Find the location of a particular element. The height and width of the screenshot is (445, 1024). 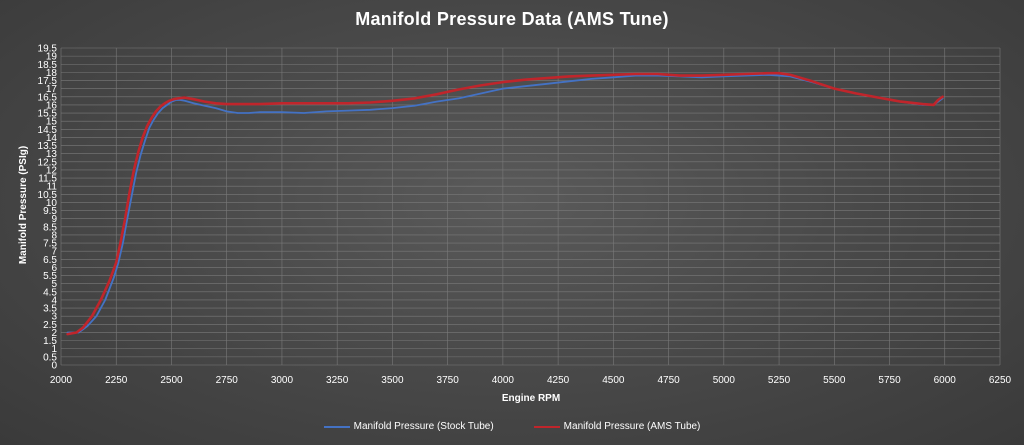

y-tick-label: 1.5 is located at coordinates (50, 341).